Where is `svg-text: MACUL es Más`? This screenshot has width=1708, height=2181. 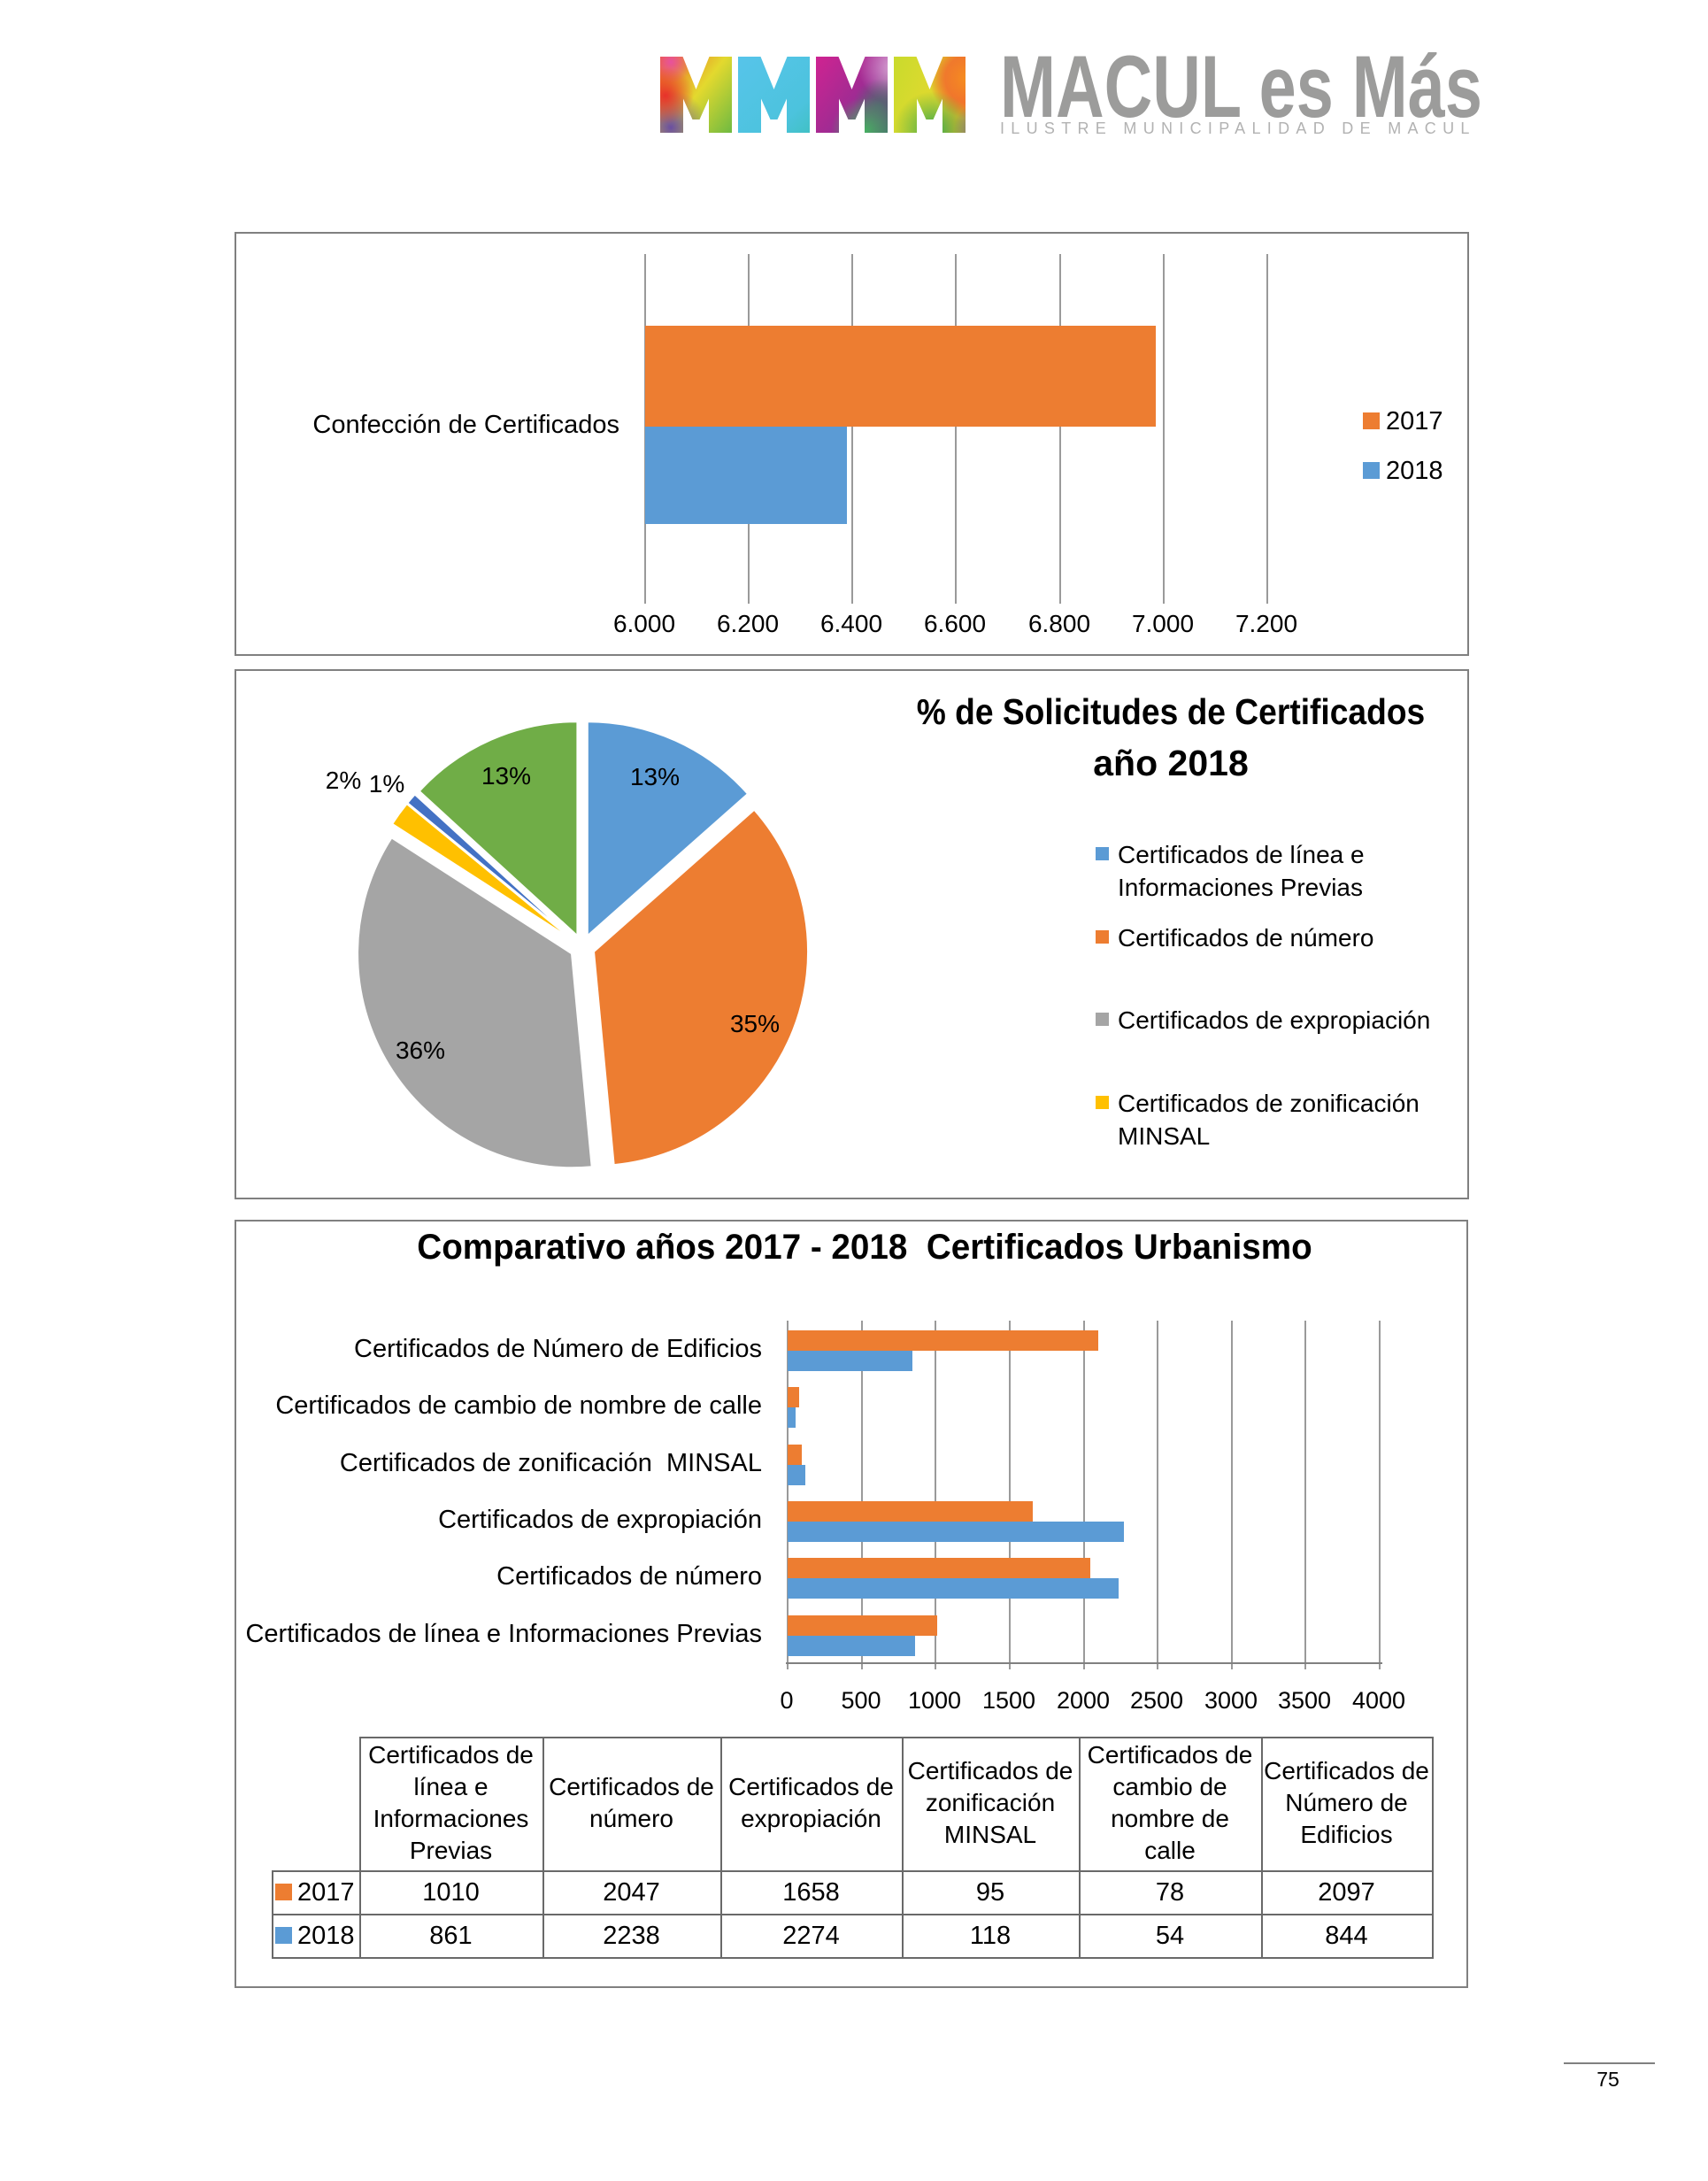 svg-text: MACUL es Más is located at coordinates (1241, 86).